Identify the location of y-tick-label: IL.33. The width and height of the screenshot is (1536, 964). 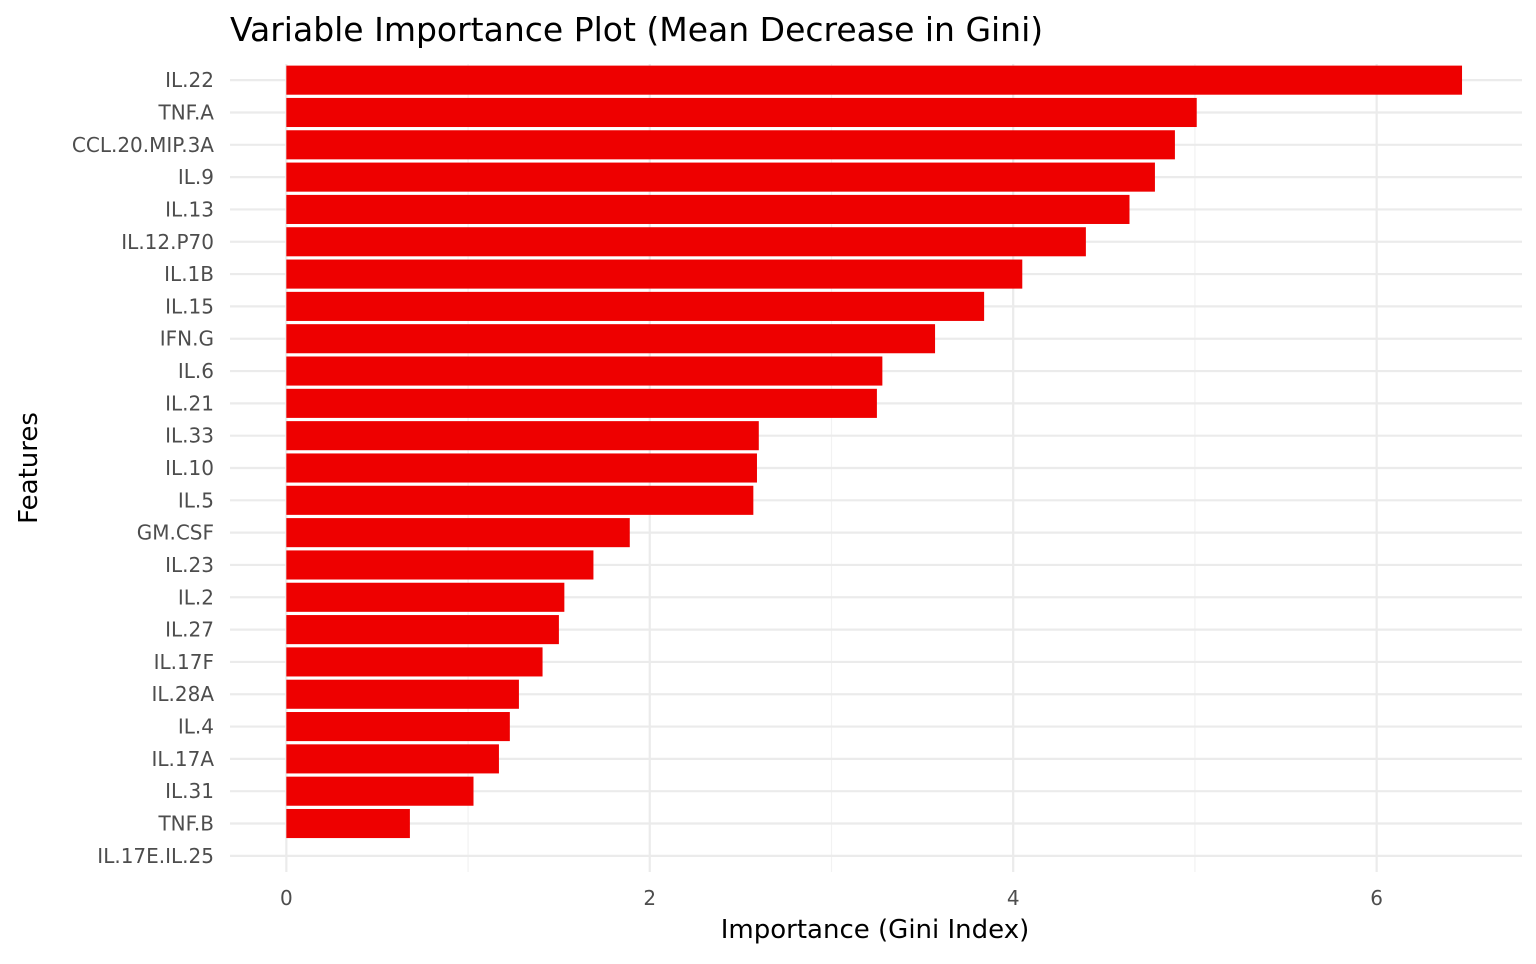
(189, 436).